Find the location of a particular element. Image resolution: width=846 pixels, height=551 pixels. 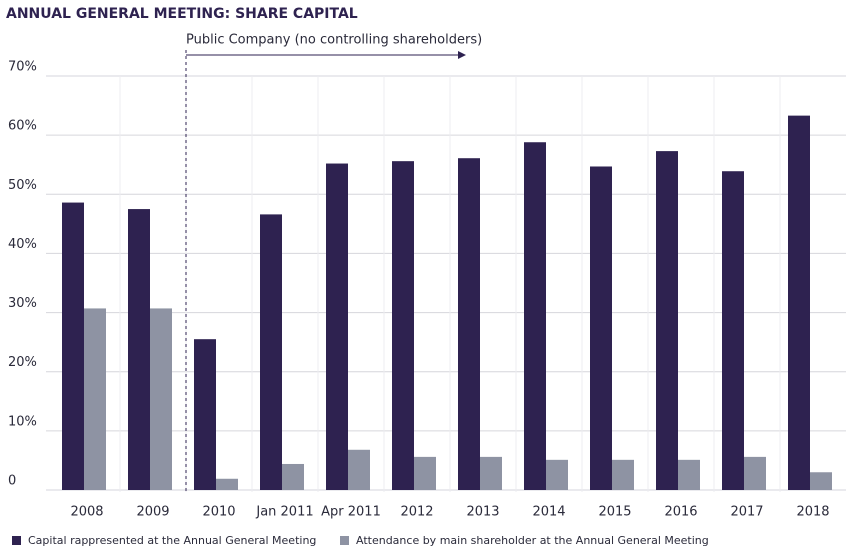

y-tick-label: 50% is located at coordinates (22, 185).